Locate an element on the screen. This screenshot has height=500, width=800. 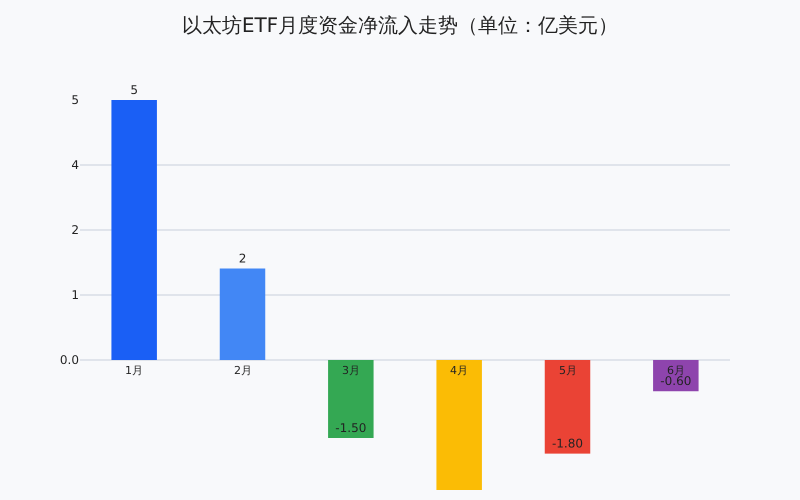
x-tick-label: 4月 is located at coordinates (459, 370).